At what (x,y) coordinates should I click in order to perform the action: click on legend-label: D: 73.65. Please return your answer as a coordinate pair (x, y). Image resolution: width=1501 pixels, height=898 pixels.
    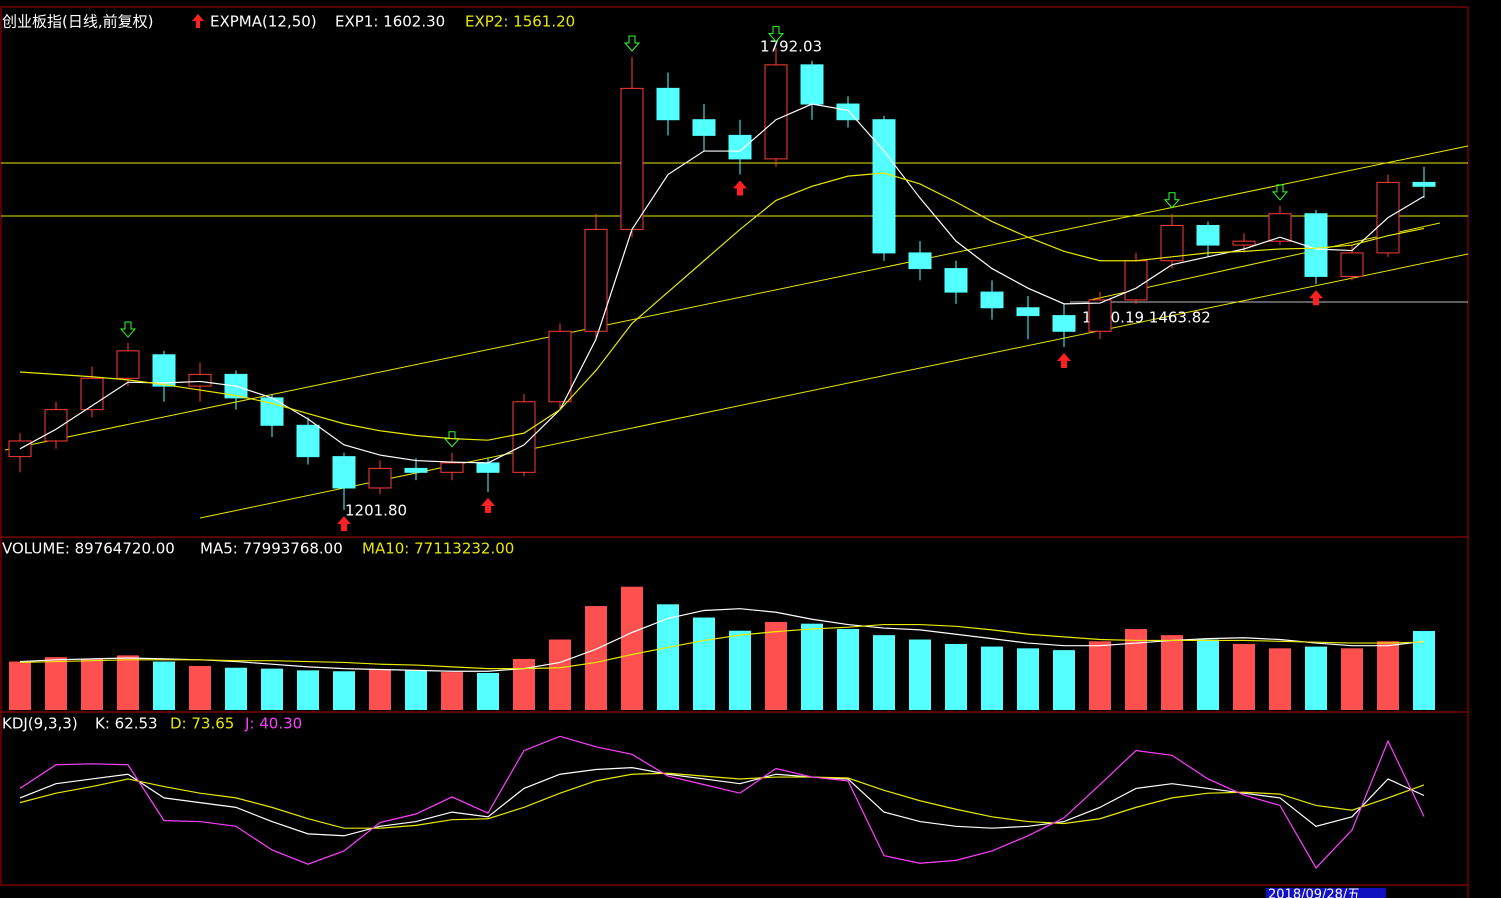
    Looking at the image, I should click on (202, 724).